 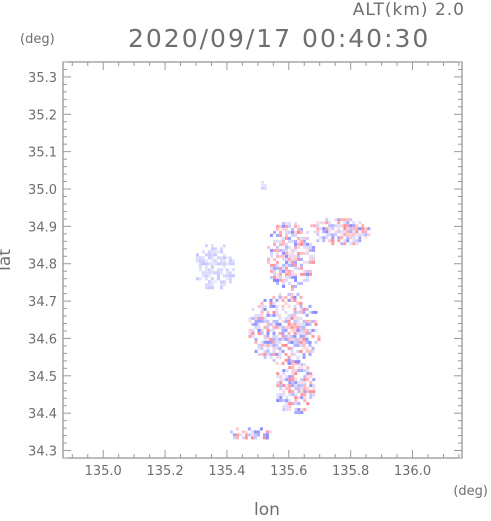 What do you see at coordinates (42, 78) in the screenshot?
I see `y-tick-label: 35.3` at bounding box center [42, 78].